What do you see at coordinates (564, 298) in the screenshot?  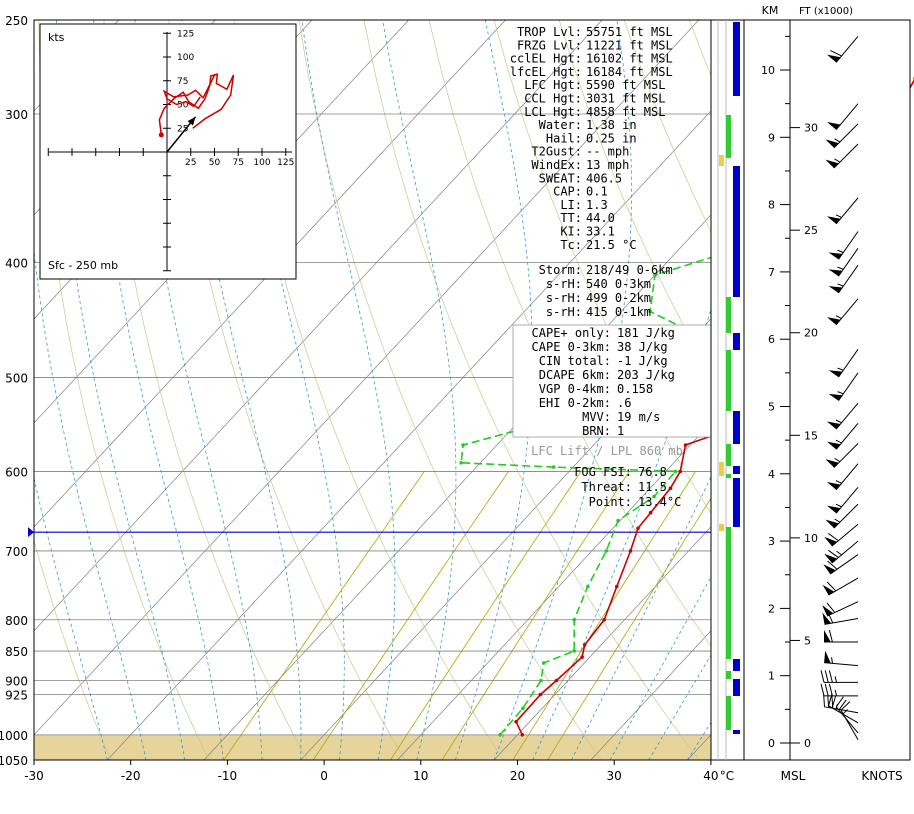 I see `param-label: s-rH:` at bounding box center [564, 298].